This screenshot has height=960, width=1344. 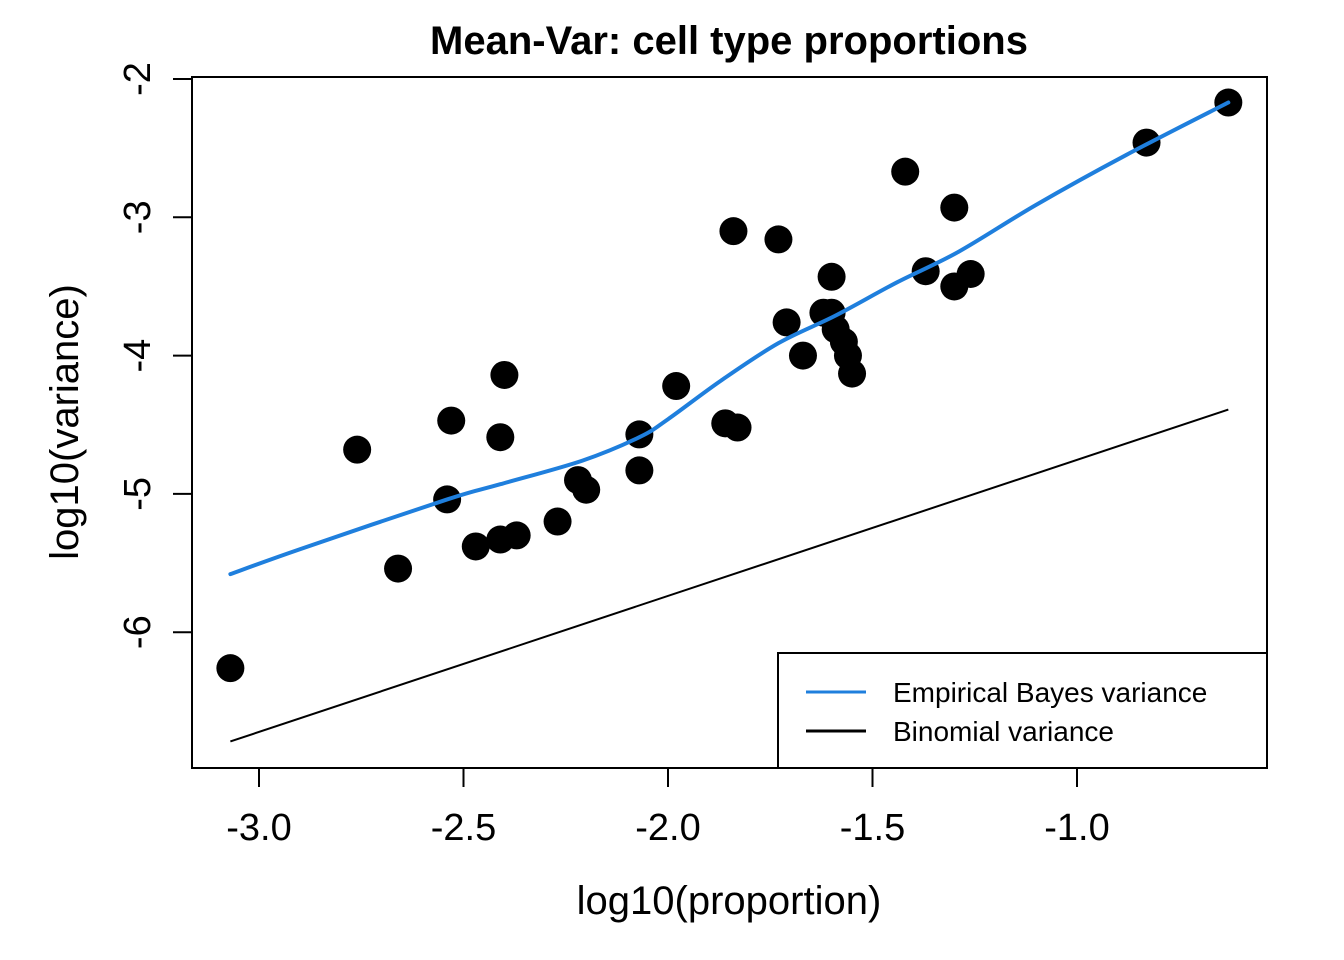 I want to click on x-tick-label: -1.0, so click(x=1076, y=828).